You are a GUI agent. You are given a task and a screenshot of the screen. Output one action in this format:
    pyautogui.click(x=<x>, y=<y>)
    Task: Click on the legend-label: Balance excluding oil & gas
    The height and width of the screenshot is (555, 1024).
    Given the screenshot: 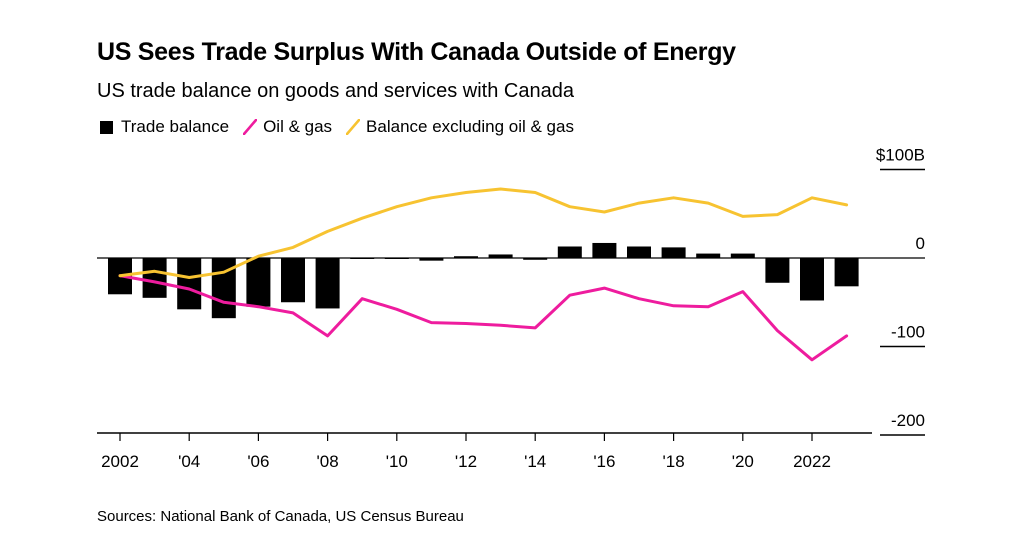 What is the action you would take?
    pyautogui.click(x=470, y=126)
    